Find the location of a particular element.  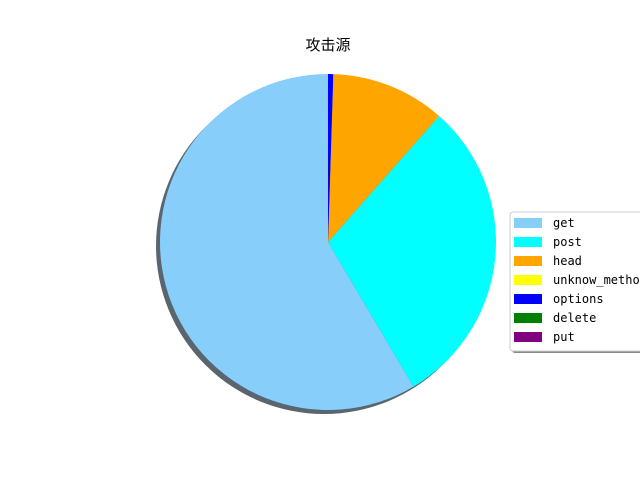

legend-label-head: head is located at coordinates (567, 261).